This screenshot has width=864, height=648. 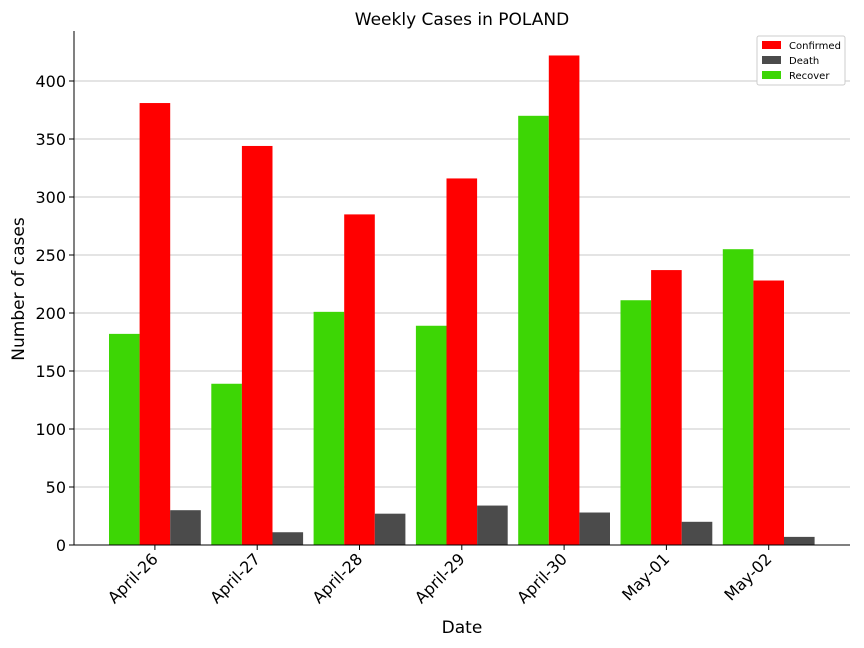 I want to click on y-axis-title: Number of cases, so click(x=19, y=289).